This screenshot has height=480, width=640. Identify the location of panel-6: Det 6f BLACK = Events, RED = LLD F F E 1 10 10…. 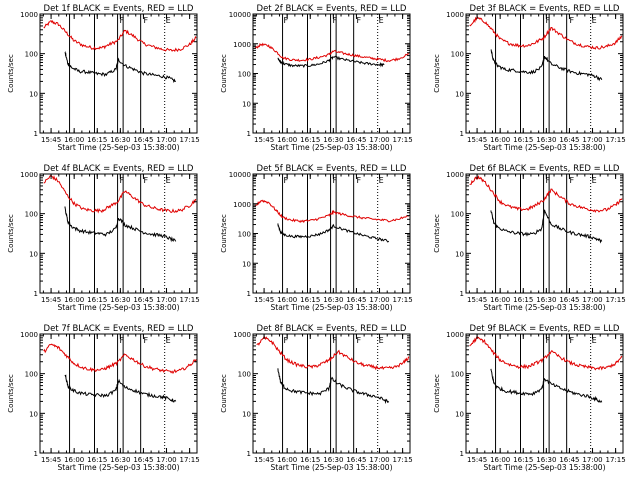
(529, 238).